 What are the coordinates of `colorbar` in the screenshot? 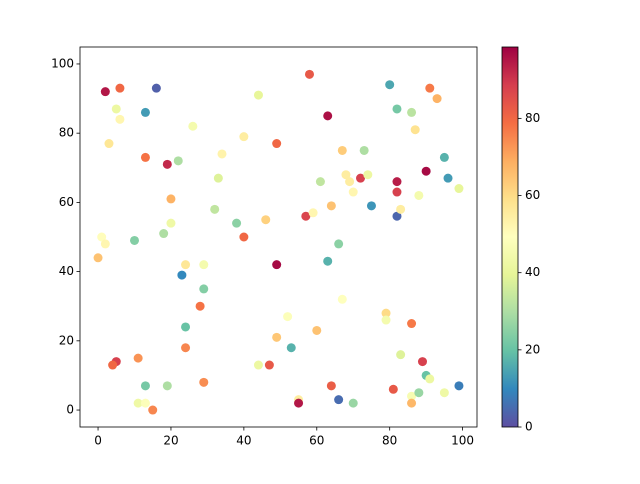 It's located at (510, 237).